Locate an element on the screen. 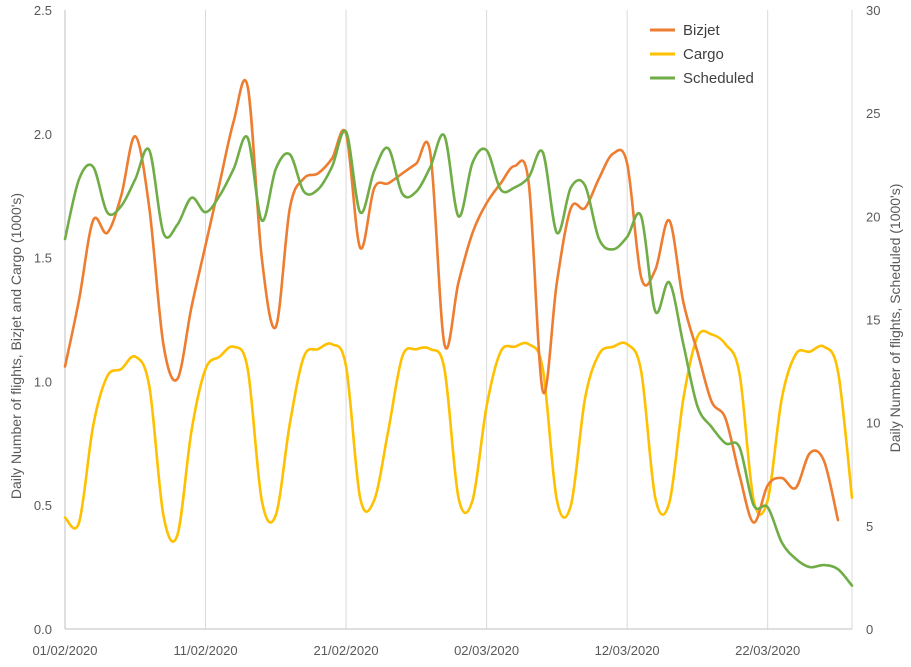  x-tick-label: 01/02/2020 is located at coordinates (64, 650).